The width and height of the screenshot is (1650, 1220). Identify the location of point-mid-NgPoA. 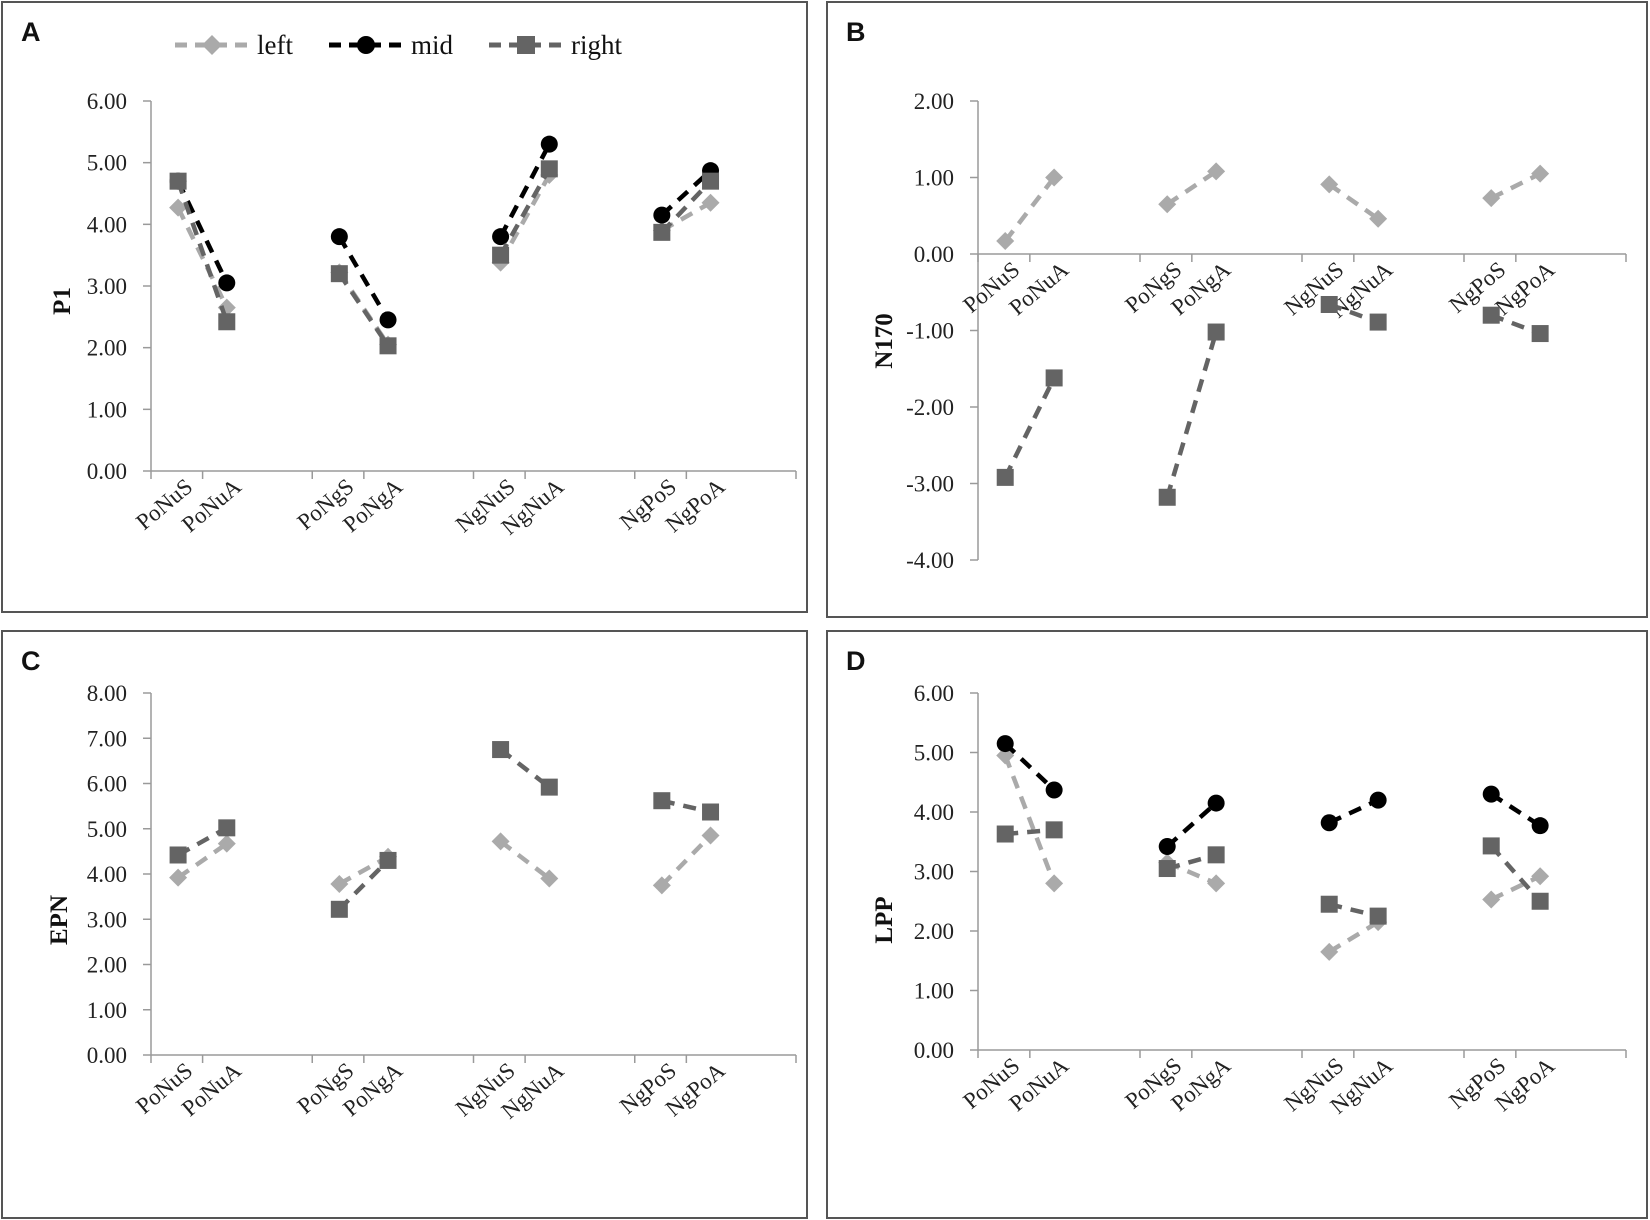
(1540, 826).